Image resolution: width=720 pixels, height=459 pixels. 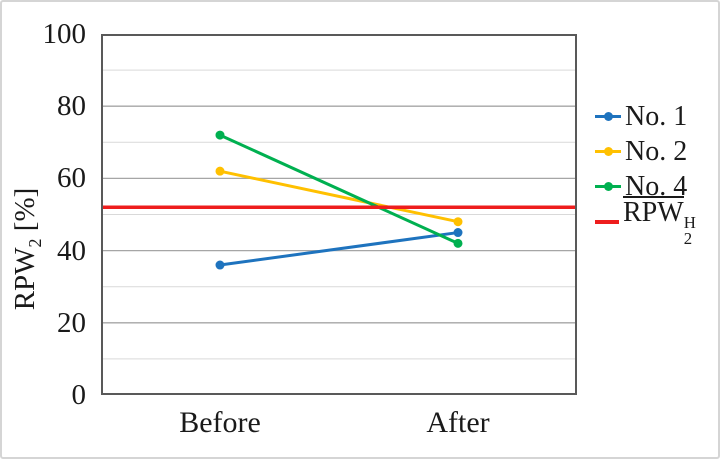 I want to click on x-category-label: After, so click(x=458, y=422).